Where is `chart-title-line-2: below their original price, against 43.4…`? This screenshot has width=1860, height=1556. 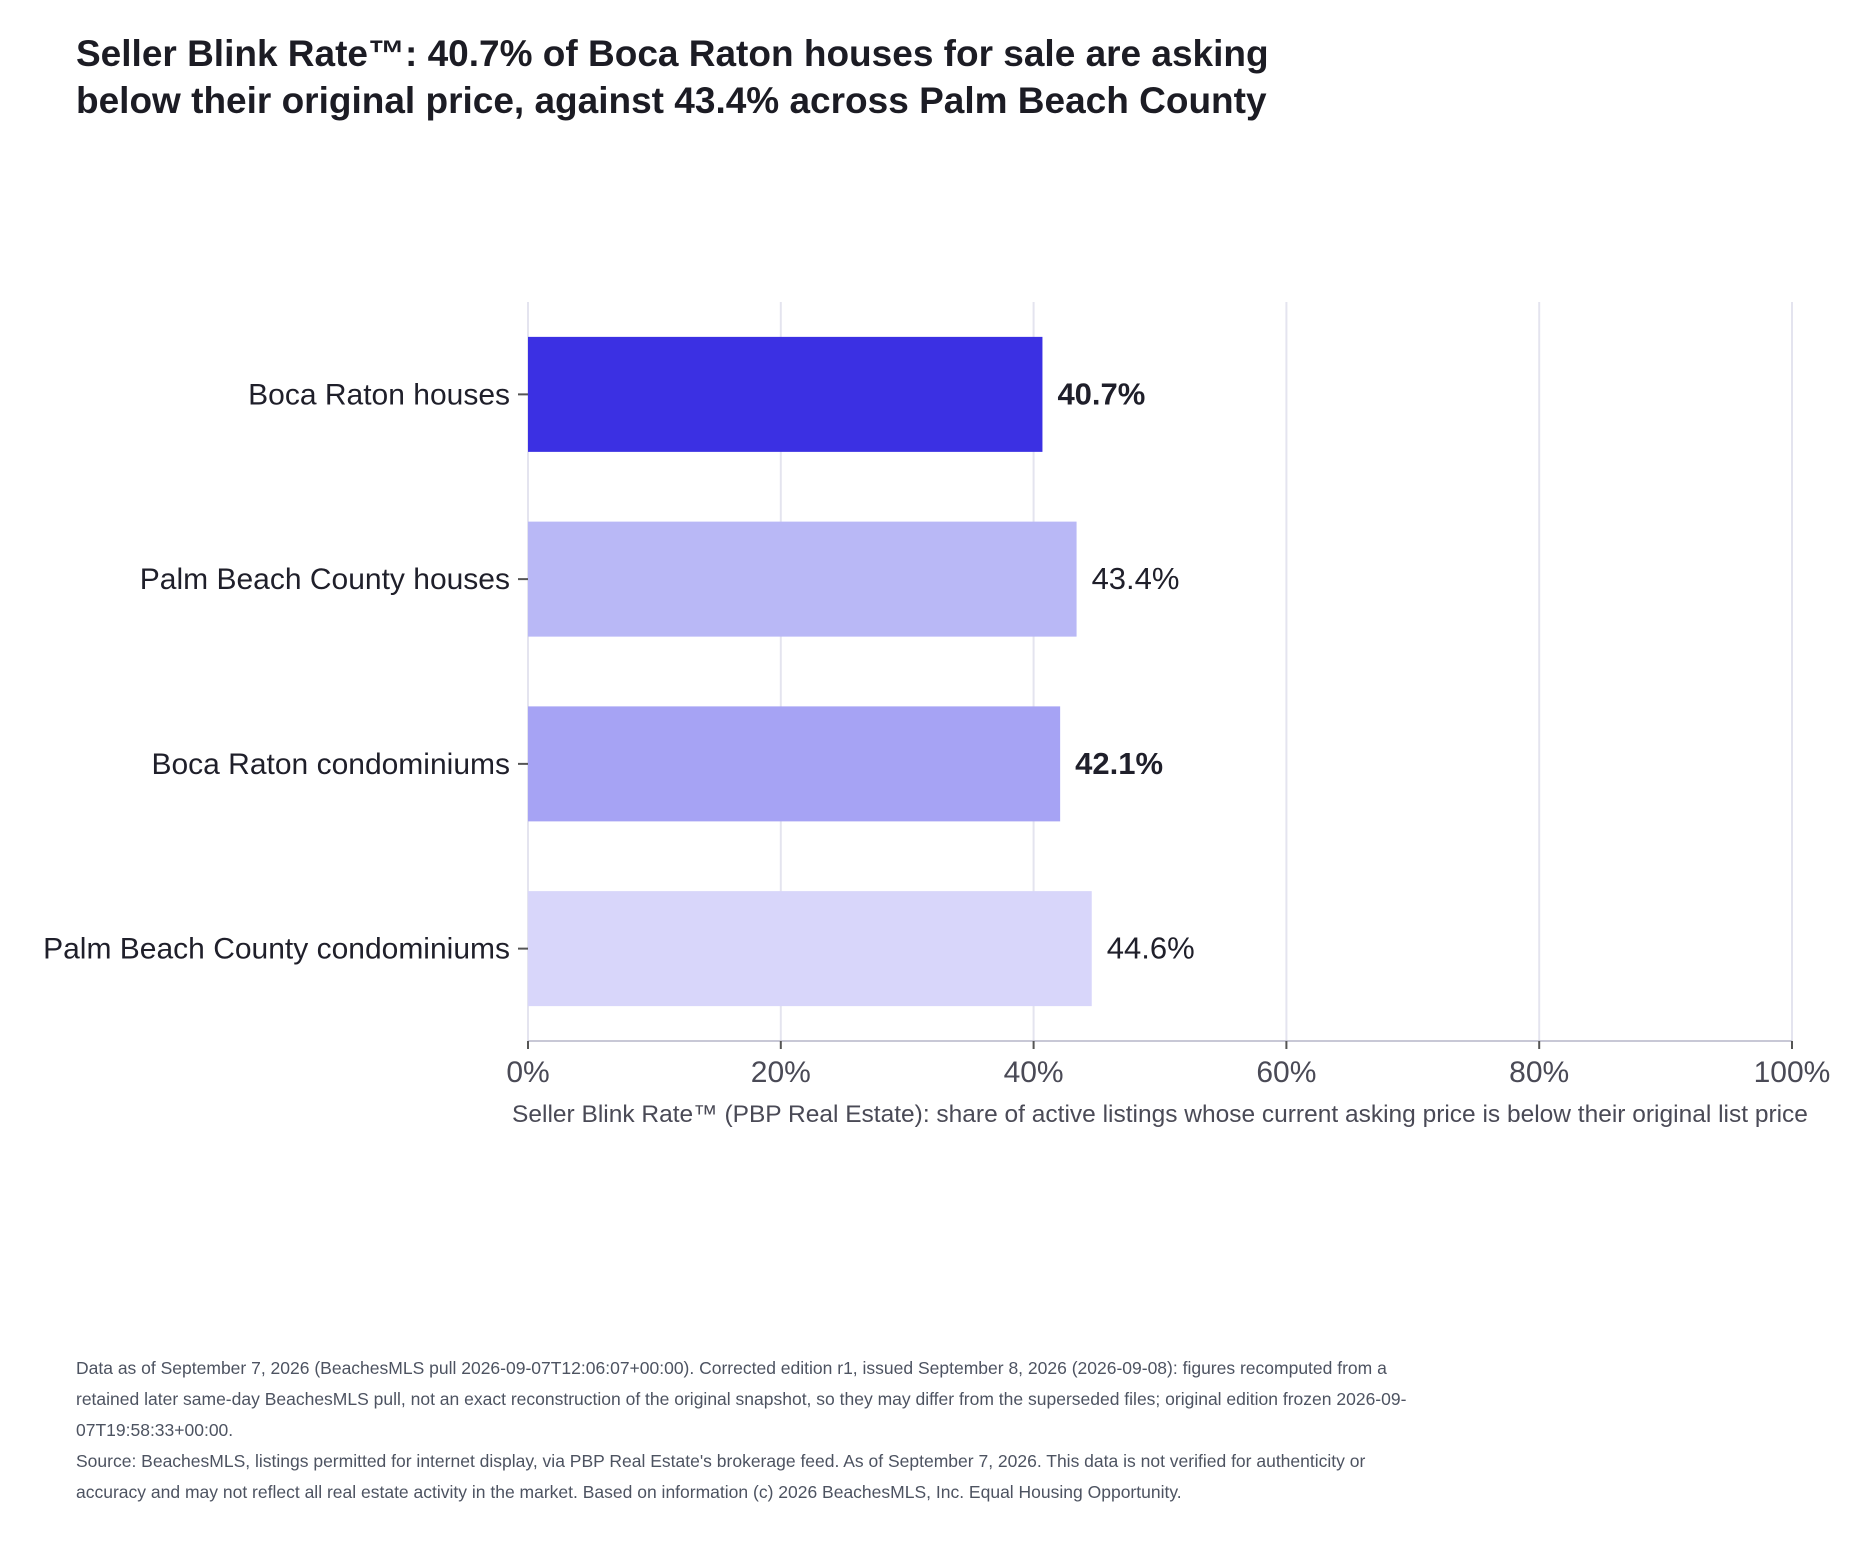 chart-title-line-2: below their original price, against 43.4… is located at coordinates (671, 100).